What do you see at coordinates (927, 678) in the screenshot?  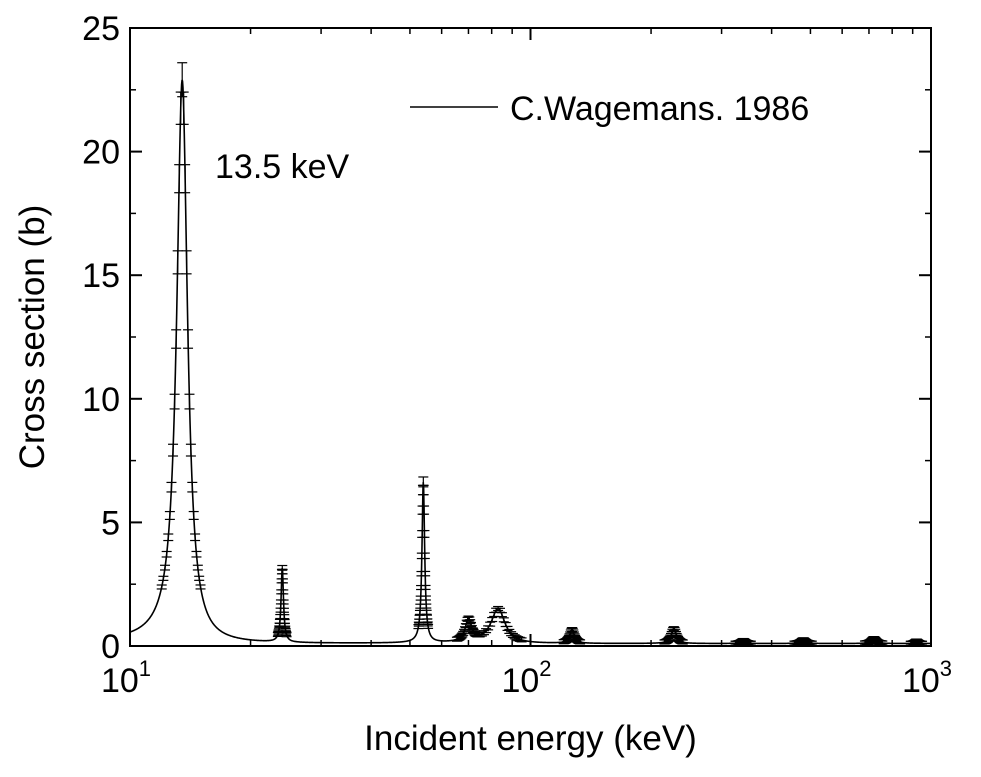 I see `x-tick-label: 10³` at bounding box center [927, 678].